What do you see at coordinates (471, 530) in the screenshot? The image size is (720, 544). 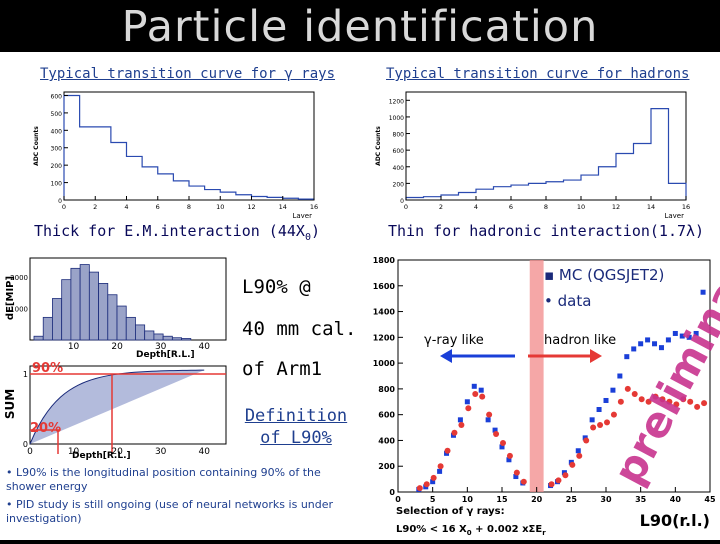 I see `selection-line2: L90% < 16 X0 + 0.002 xΣEr` at bounding box center [471, 530].